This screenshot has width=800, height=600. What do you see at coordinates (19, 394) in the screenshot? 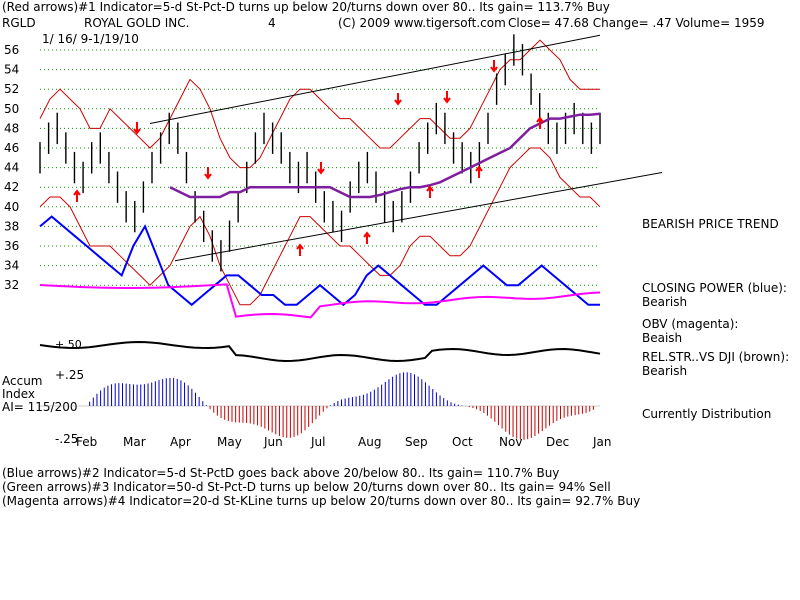
I see `accum-label-2: Index` at bounding box center [19, 394].